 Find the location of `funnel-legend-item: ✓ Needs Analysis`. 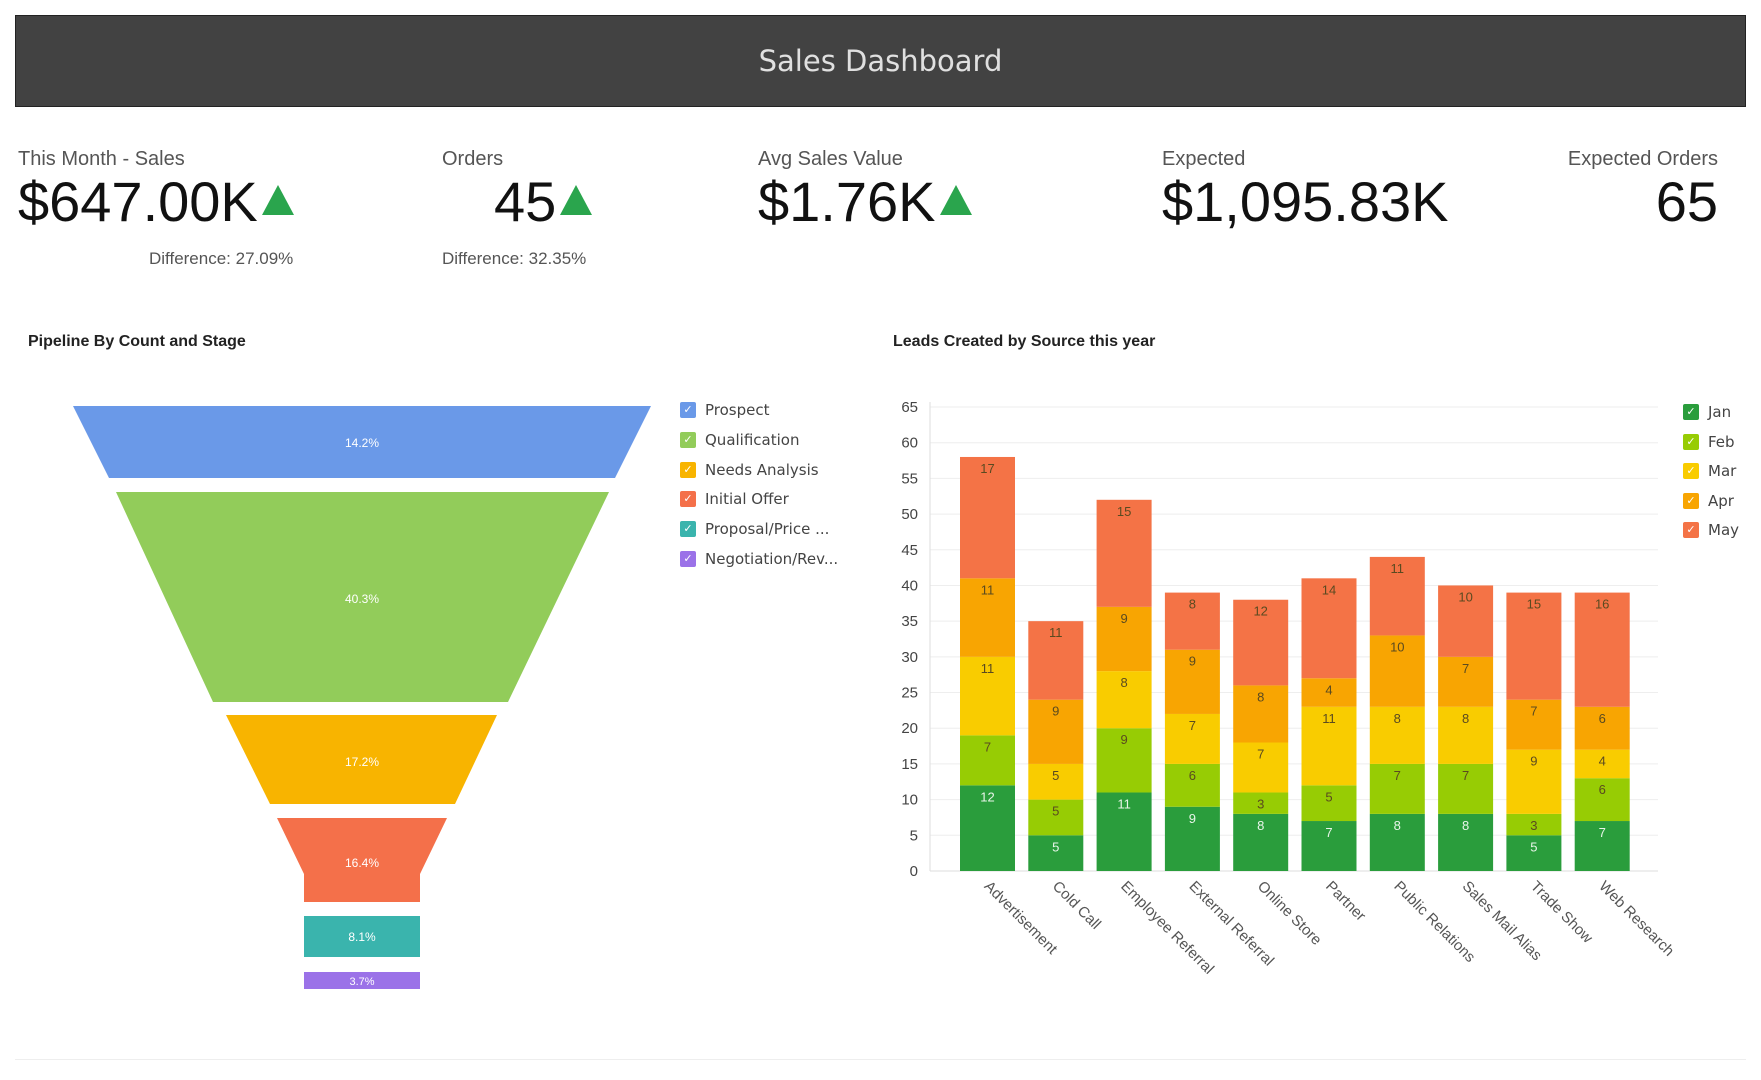

funnel-legend-item: ✓ Needs Analysis is located at coordinates (749, 470).